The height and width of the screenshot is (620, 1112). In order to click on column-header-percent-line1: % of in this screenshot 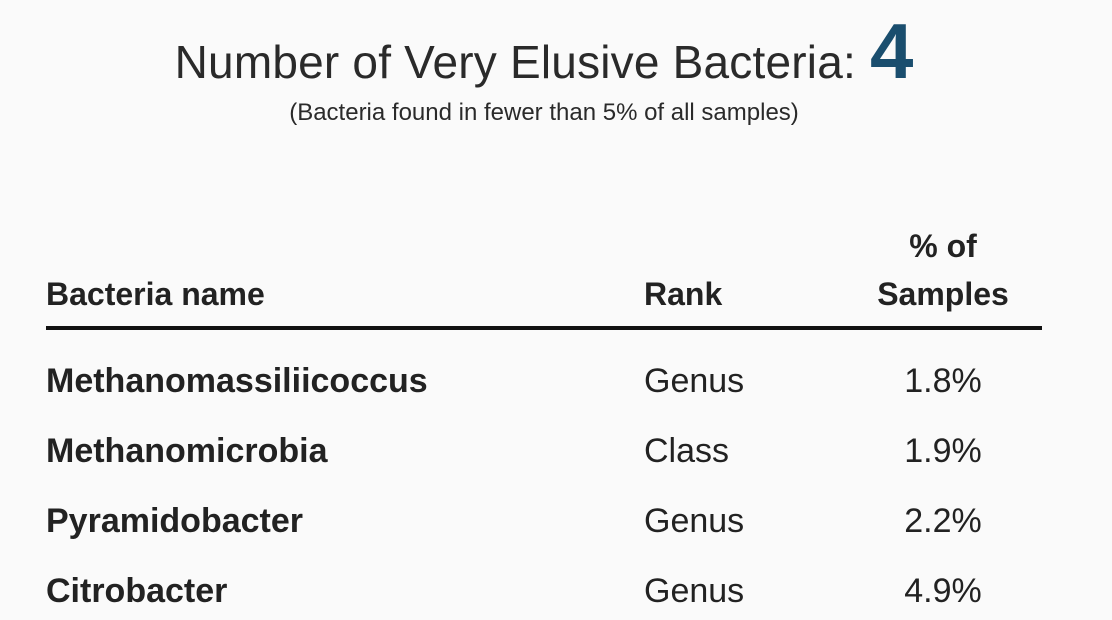, I will do `click(943, 246)`.